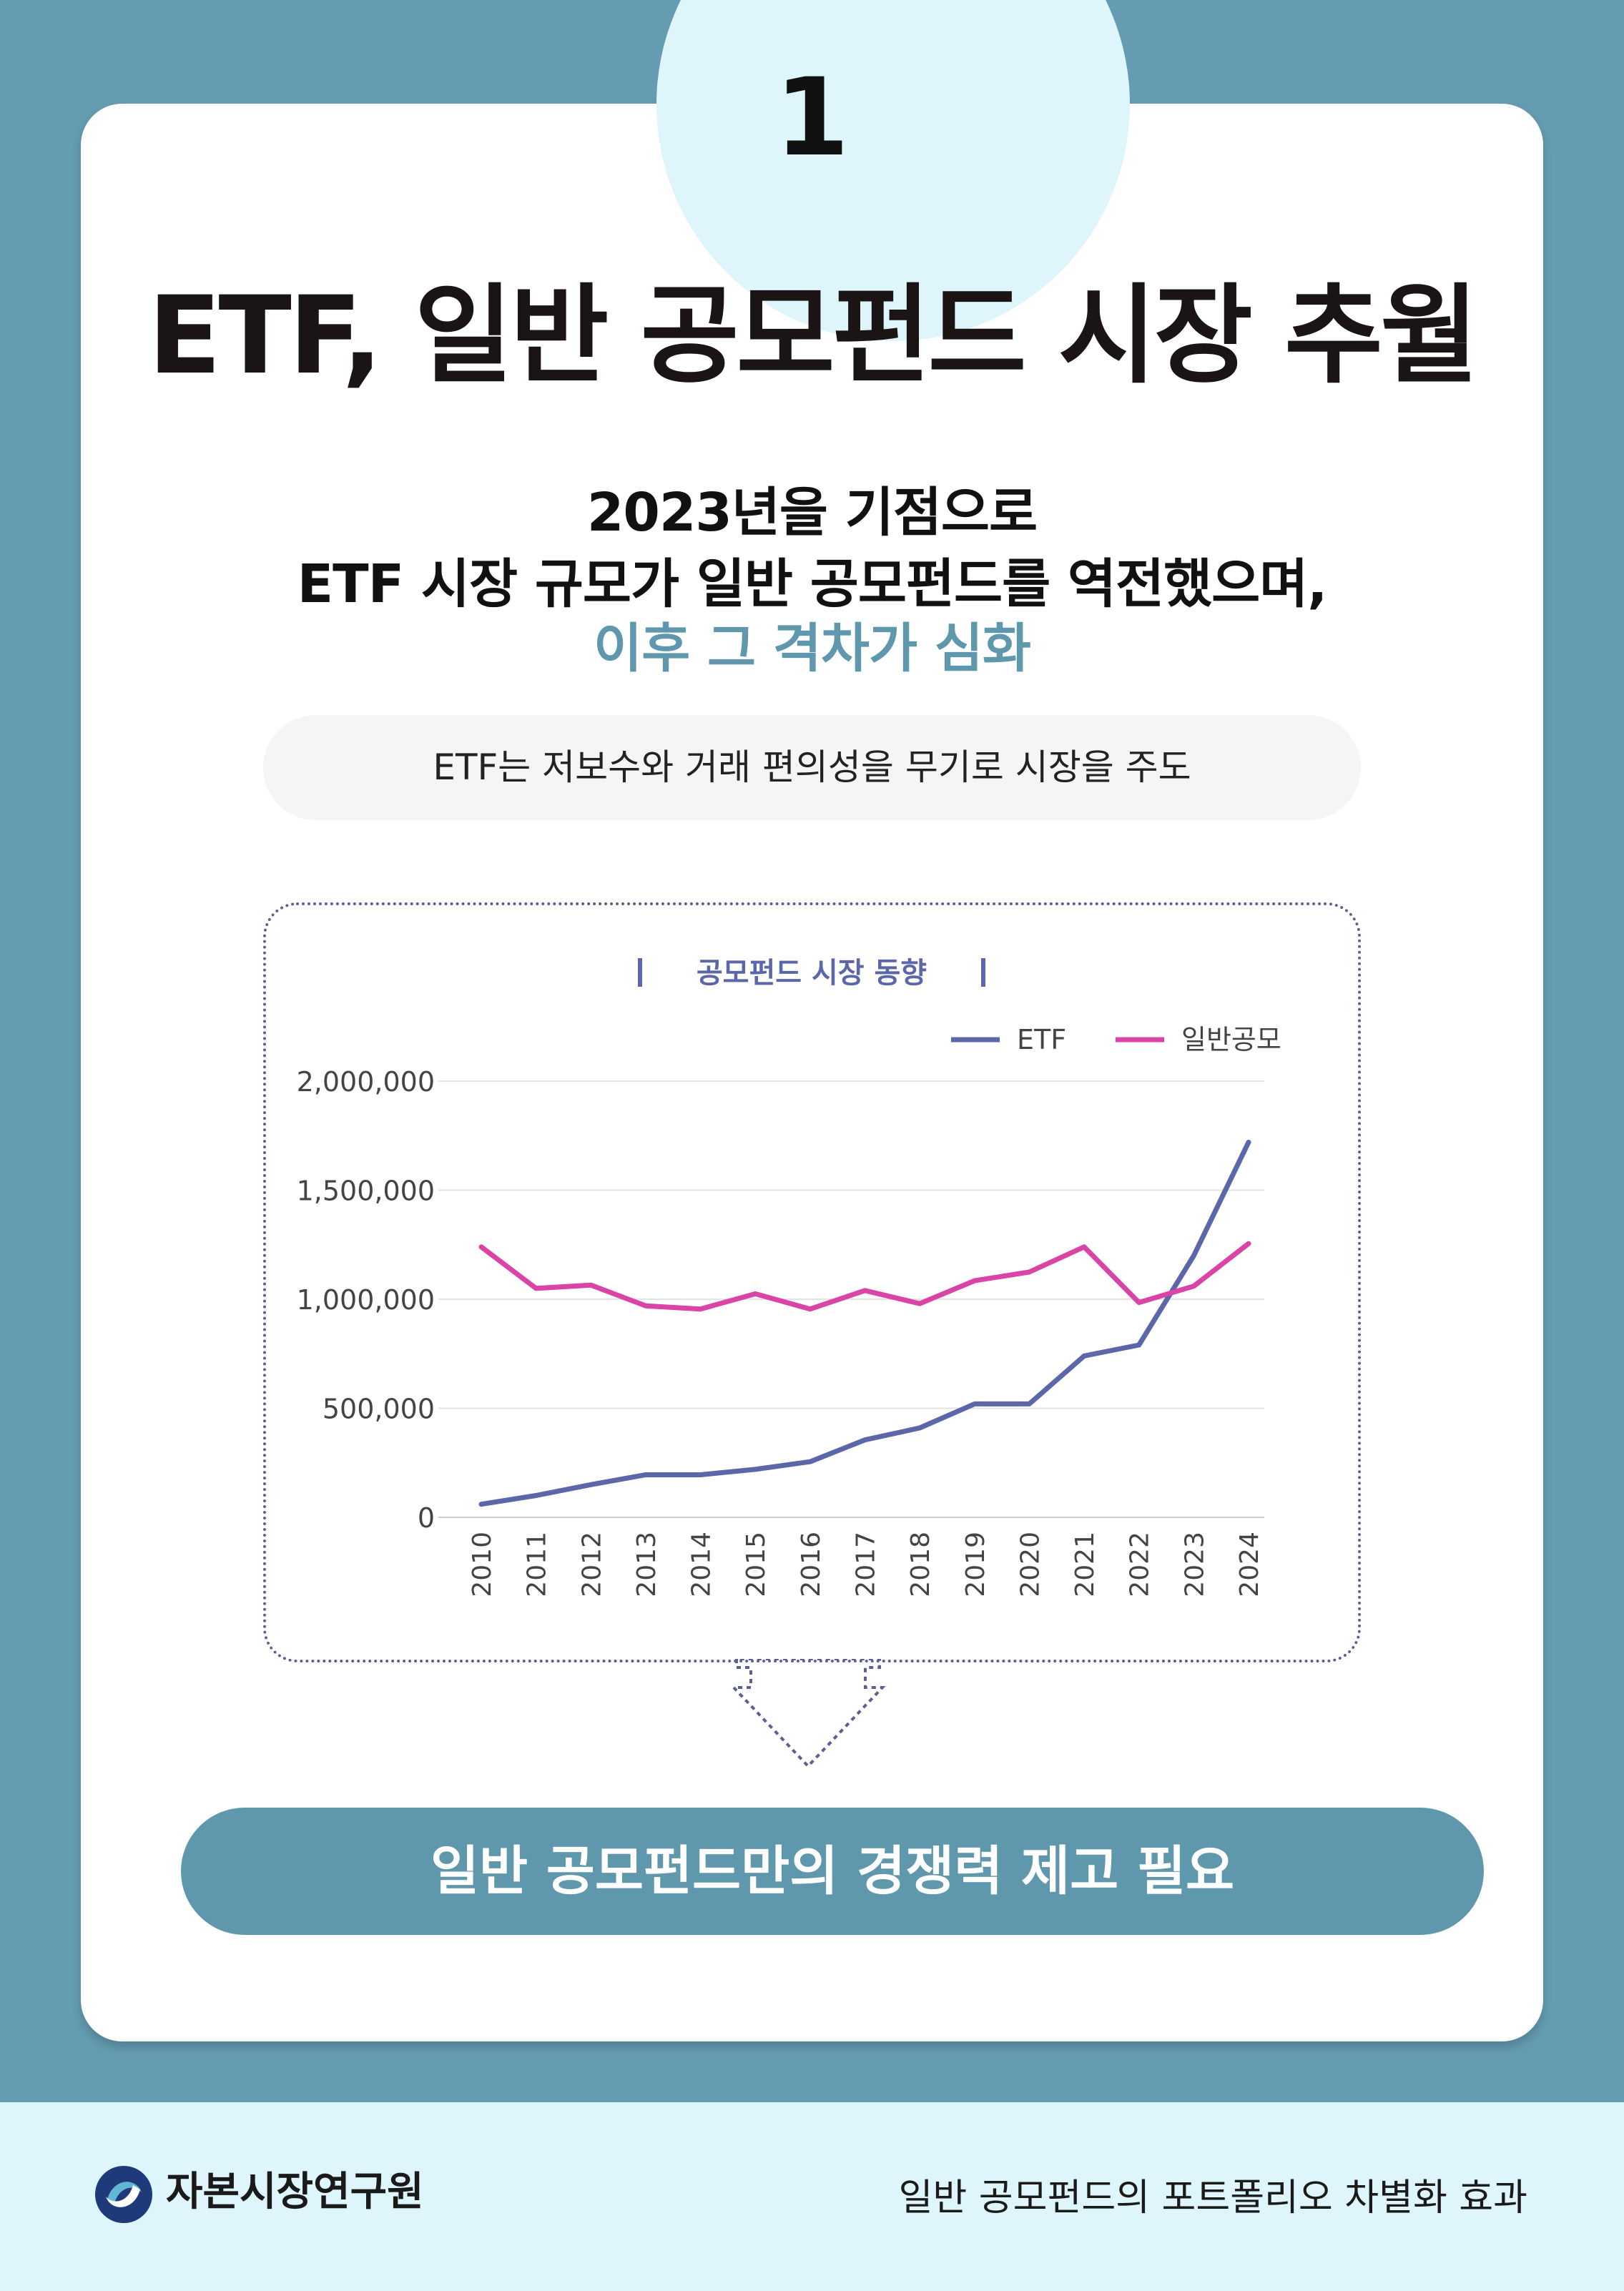  Describe the element at coordinates (808, 1714) in the screenshot. I see `down-arrow-icon` at that location.